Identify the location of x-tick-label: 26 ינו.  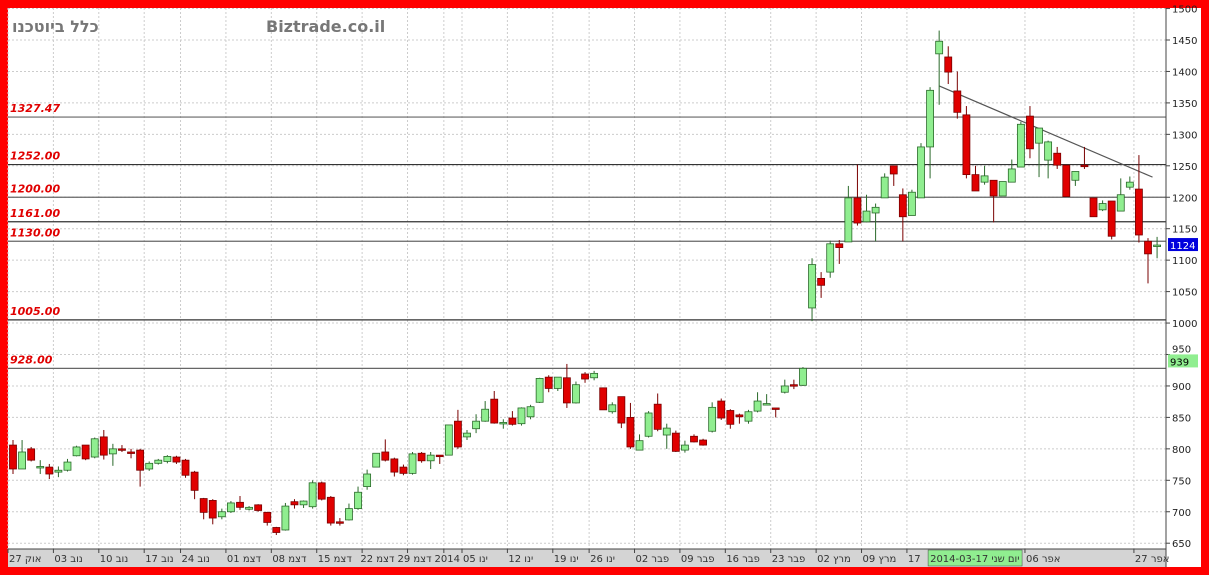
(602, 559).